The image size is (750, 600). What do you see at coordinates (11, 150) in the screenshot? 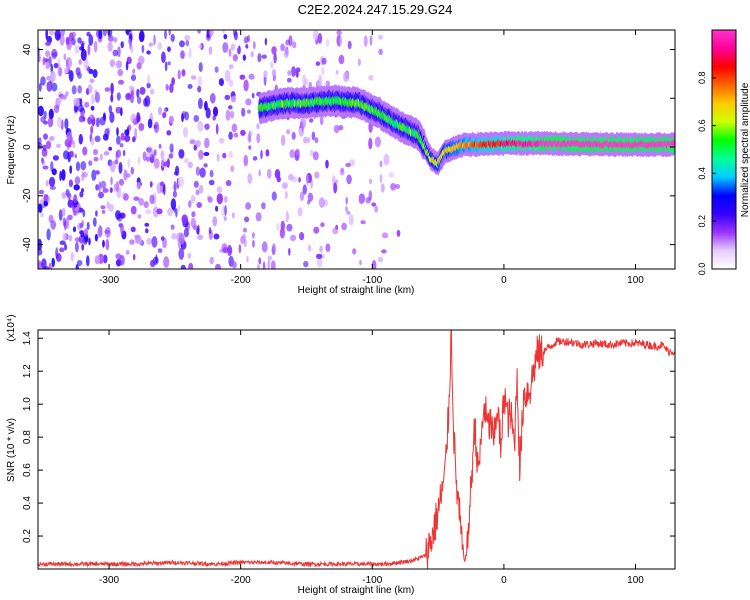
I see `heatmap-y-axis-label: Frequency (Hz)` at bounding box center [11, 150].